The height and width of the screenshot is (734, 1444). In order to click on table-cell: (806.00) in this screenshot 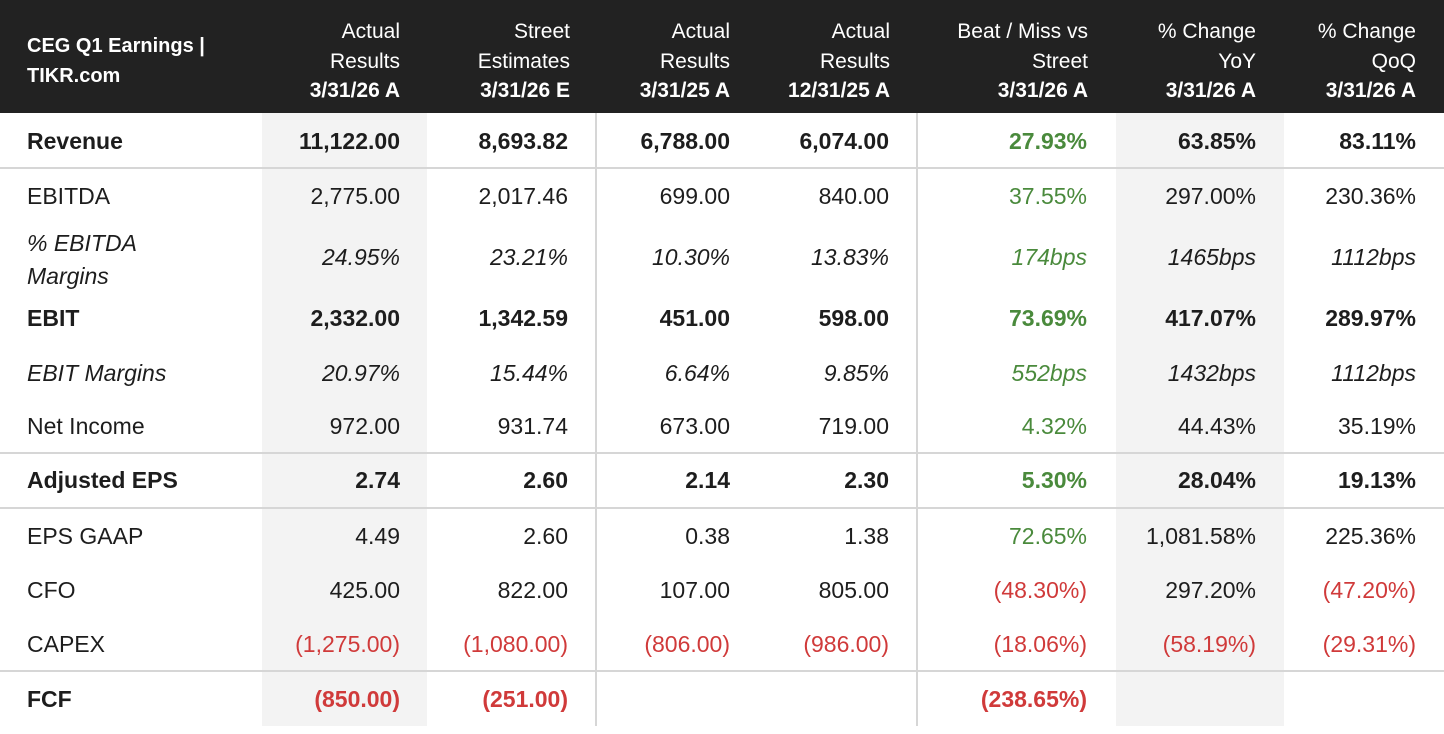, I will do `click(687, 644)`.